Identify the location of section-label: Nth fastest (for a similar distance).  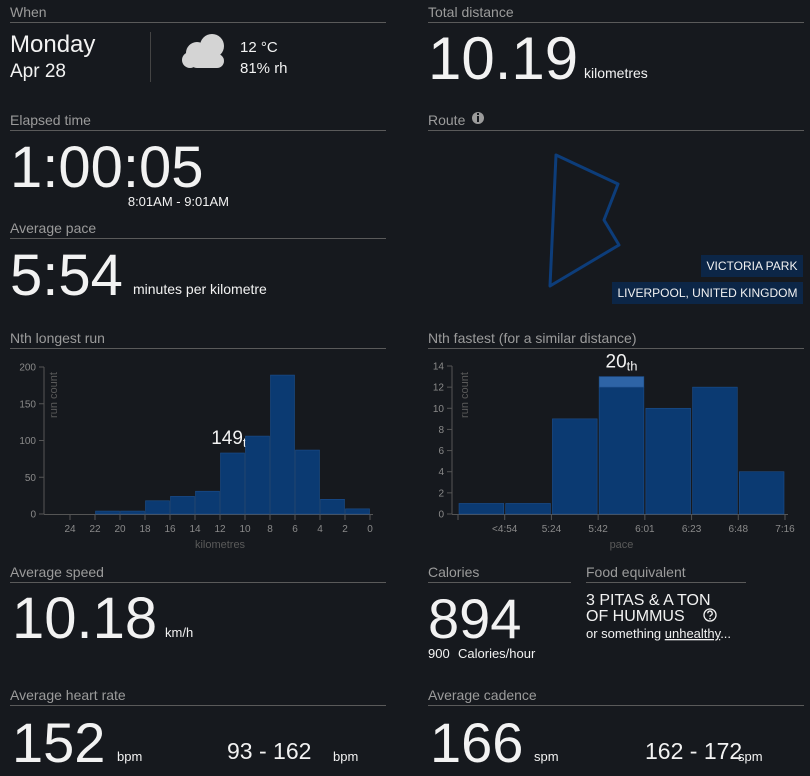
(532, 338).